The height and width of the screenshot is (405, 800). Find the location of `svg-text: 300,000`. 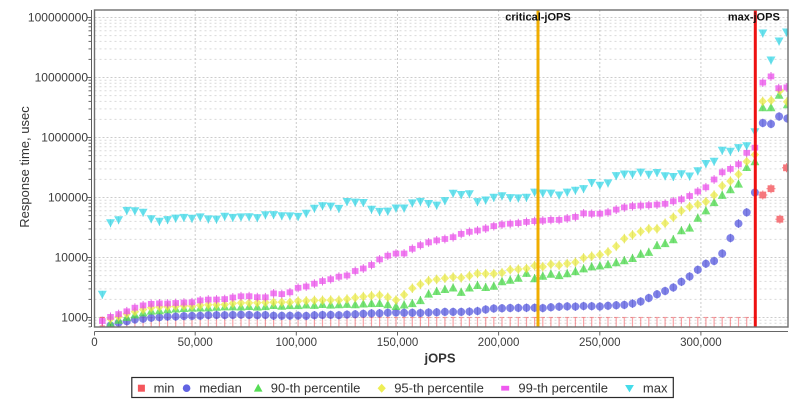

svg-text: 300,000 is located at coordinates (701, 343).